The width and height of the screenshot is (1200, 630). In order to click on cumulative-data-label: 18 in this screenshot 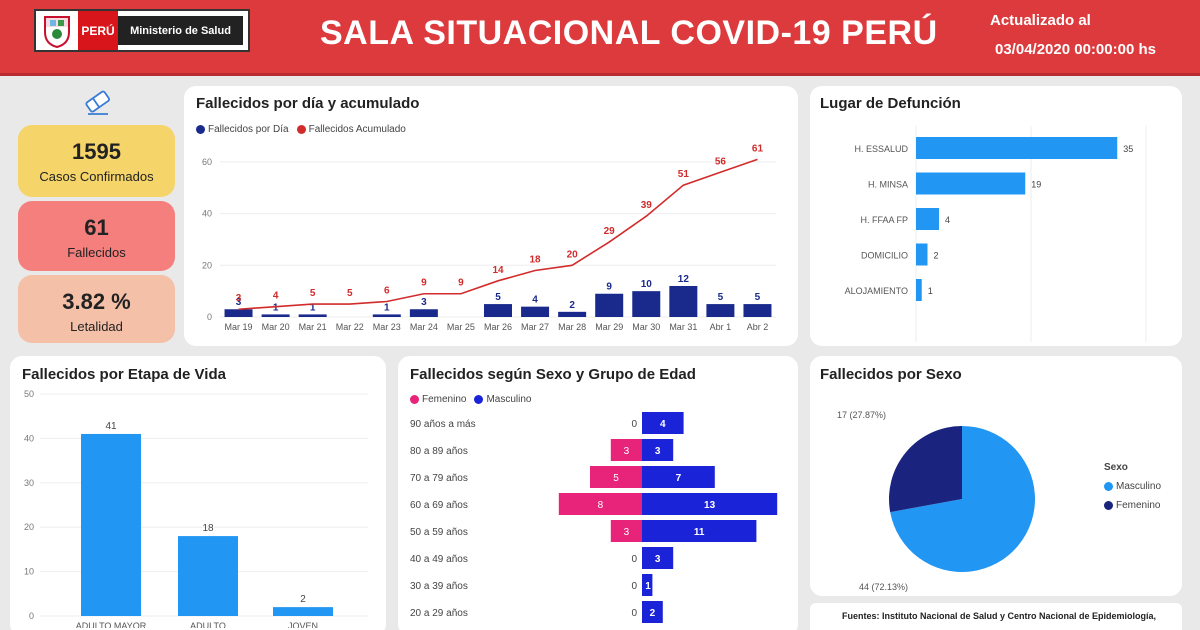, I will do `click(536, 259)`.